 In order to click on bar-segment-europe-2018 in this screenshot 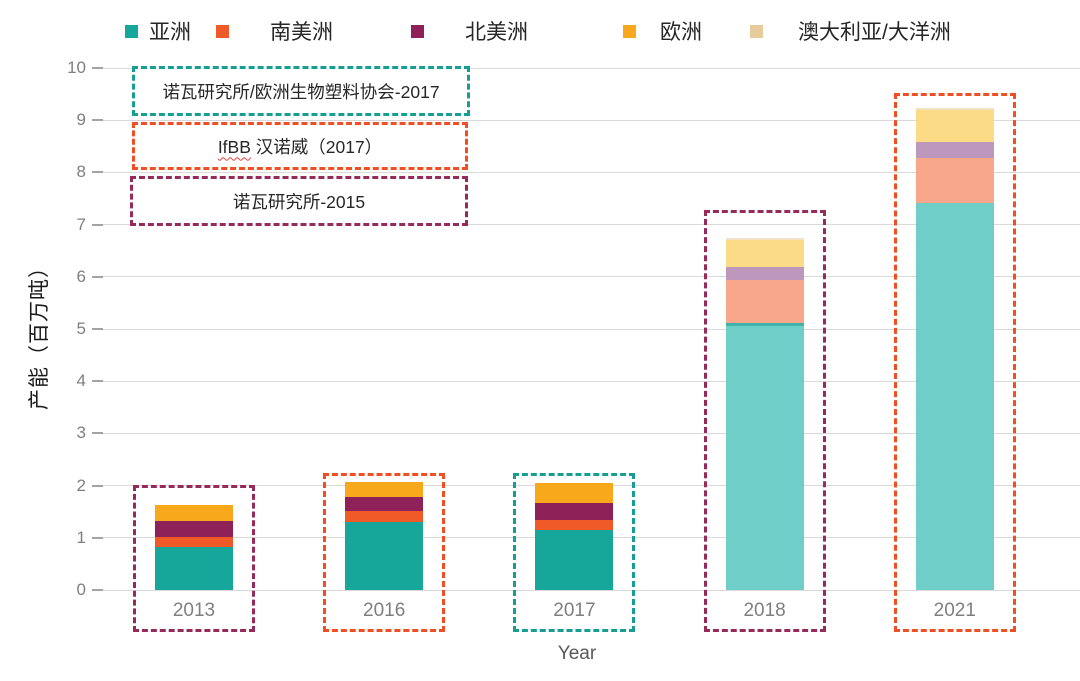, I will do `click(764, 253)`.